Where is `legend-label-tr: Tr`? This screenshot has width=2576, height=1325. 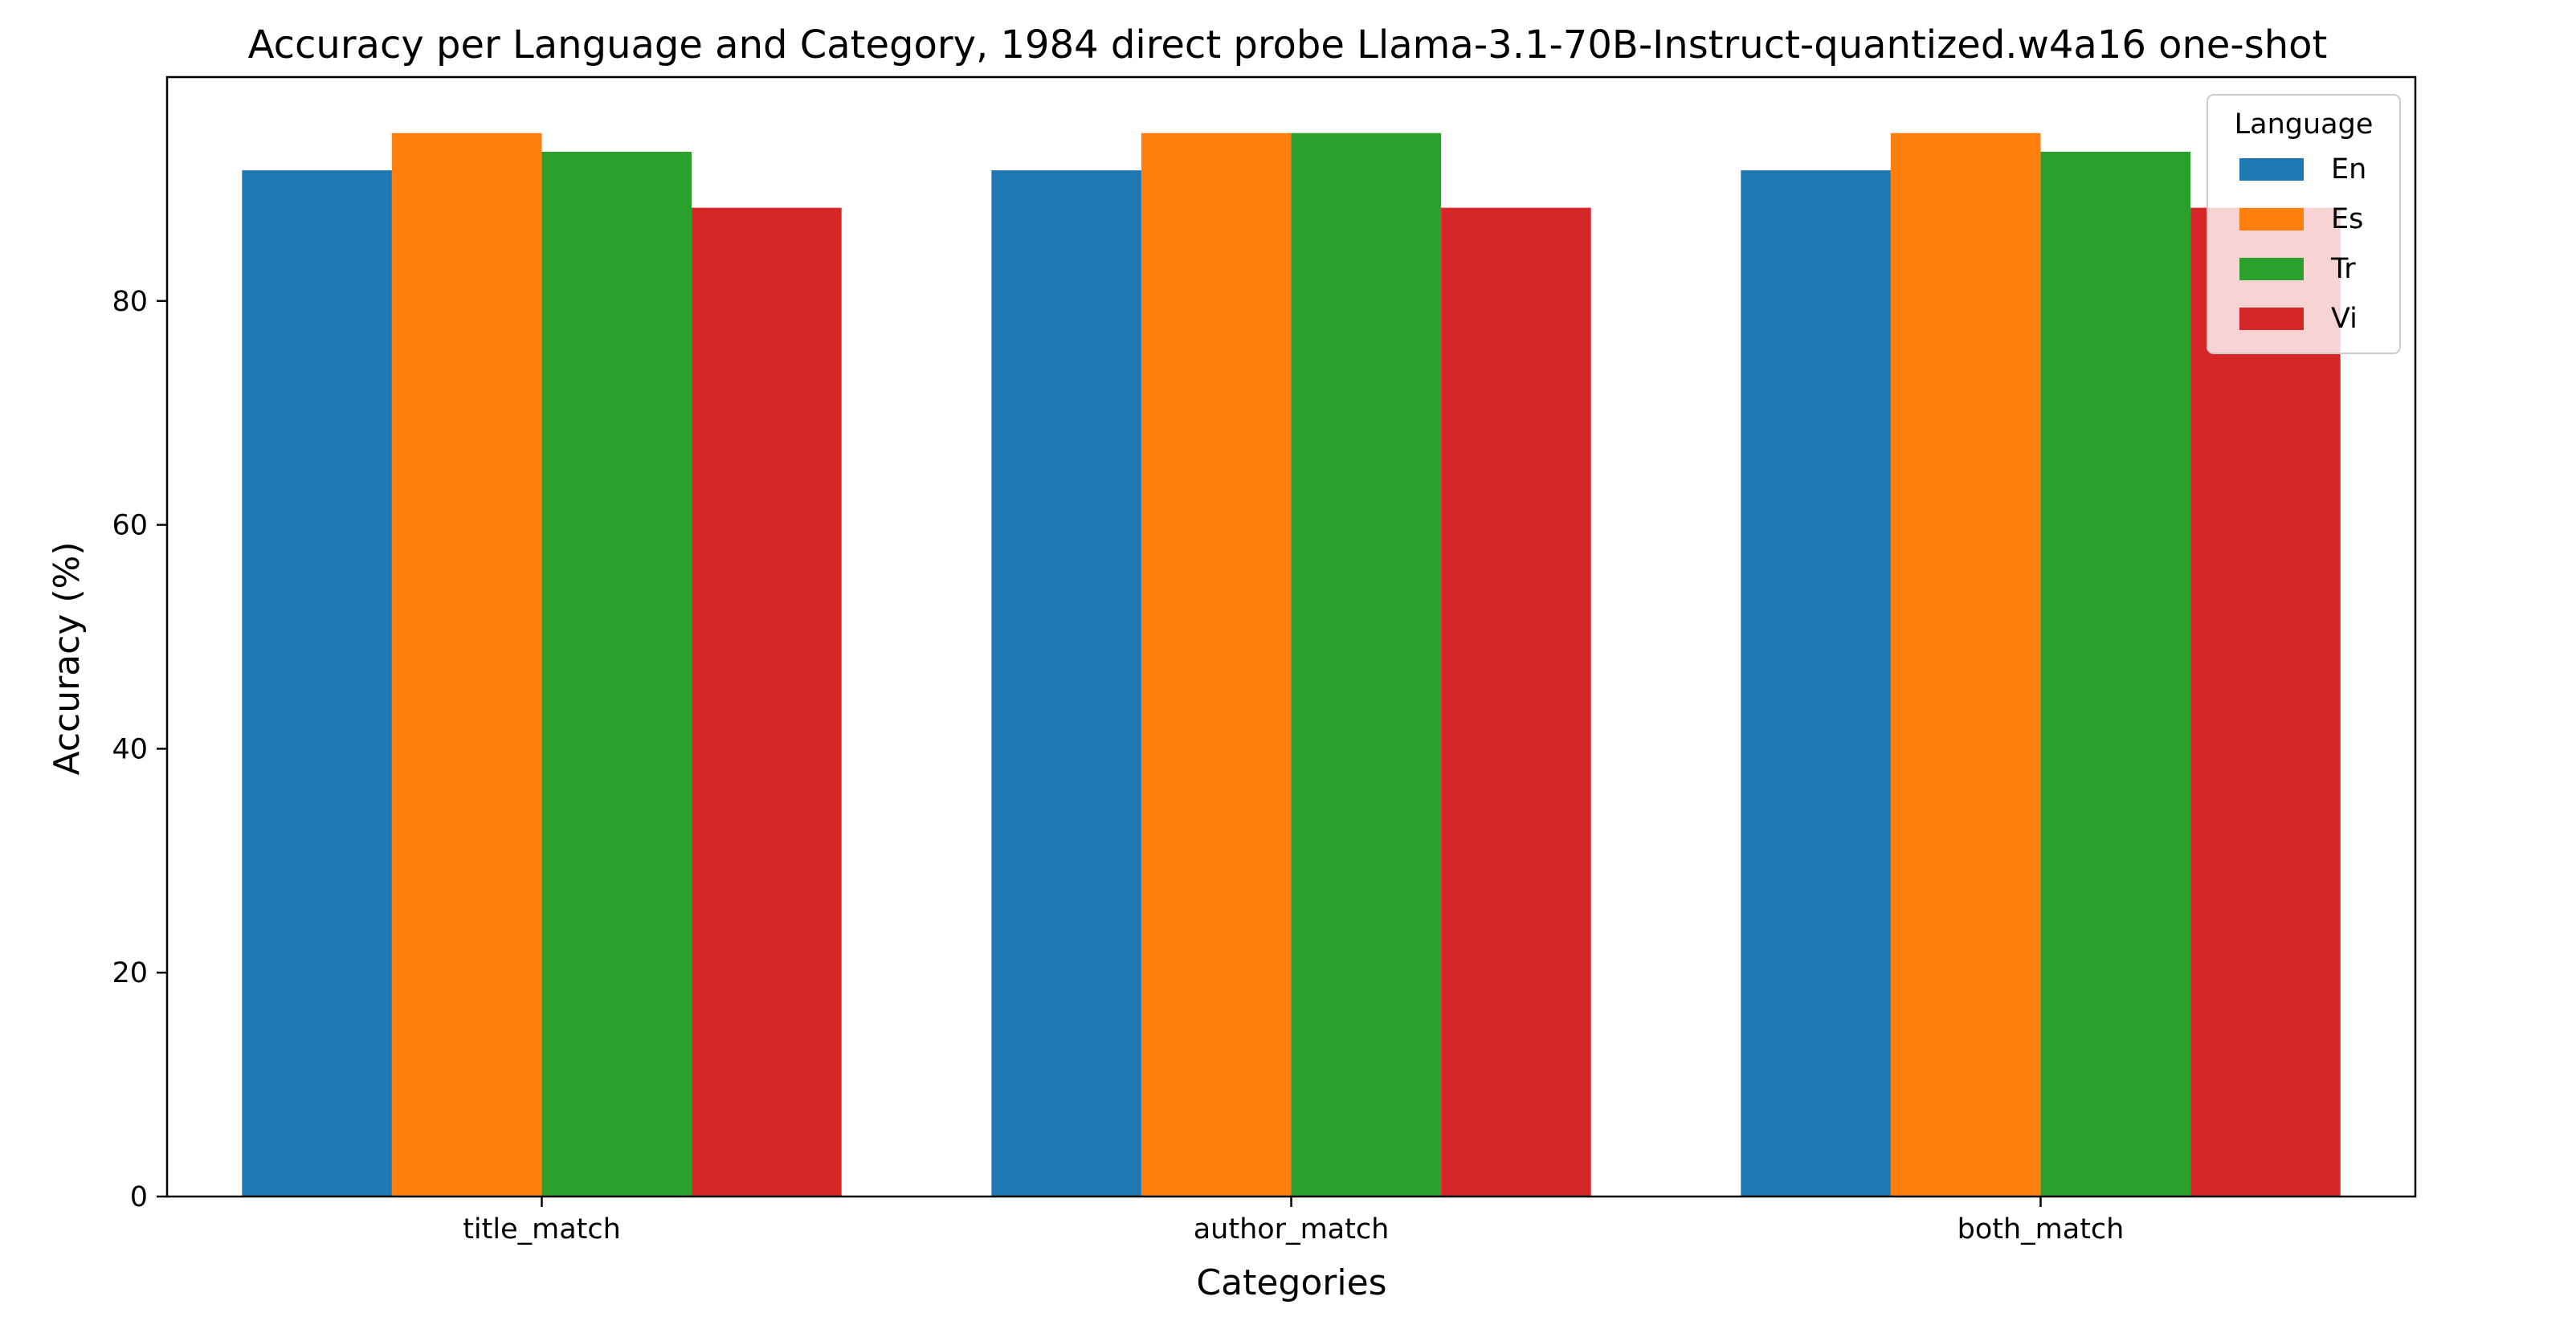 legend-label-tr: Tr is located at coordinates (2343, 269).